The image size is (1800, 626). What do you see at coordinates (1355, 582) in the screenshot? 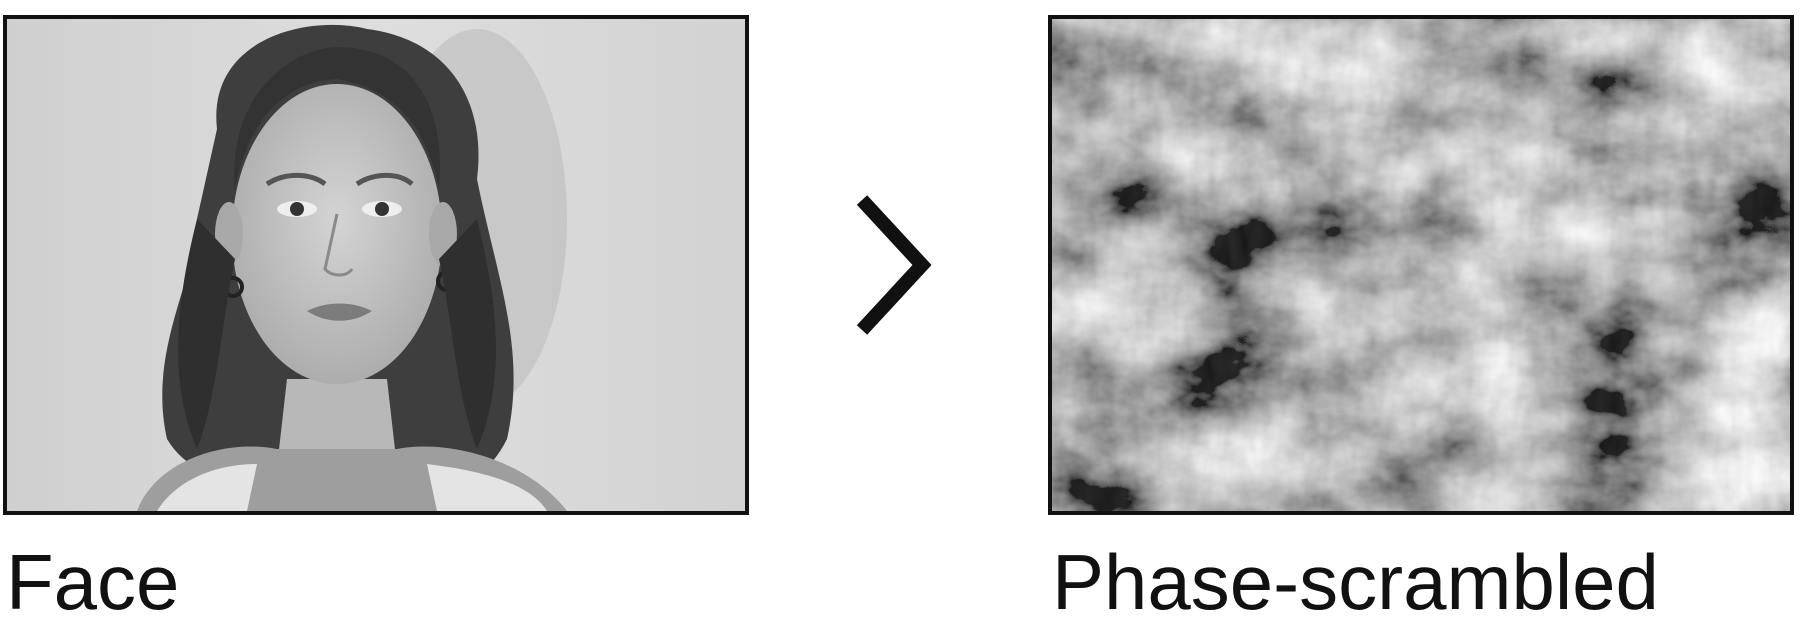
I see `phase-scrambled-caption: Phase-scrambled` at bounding box center [1355, 582].